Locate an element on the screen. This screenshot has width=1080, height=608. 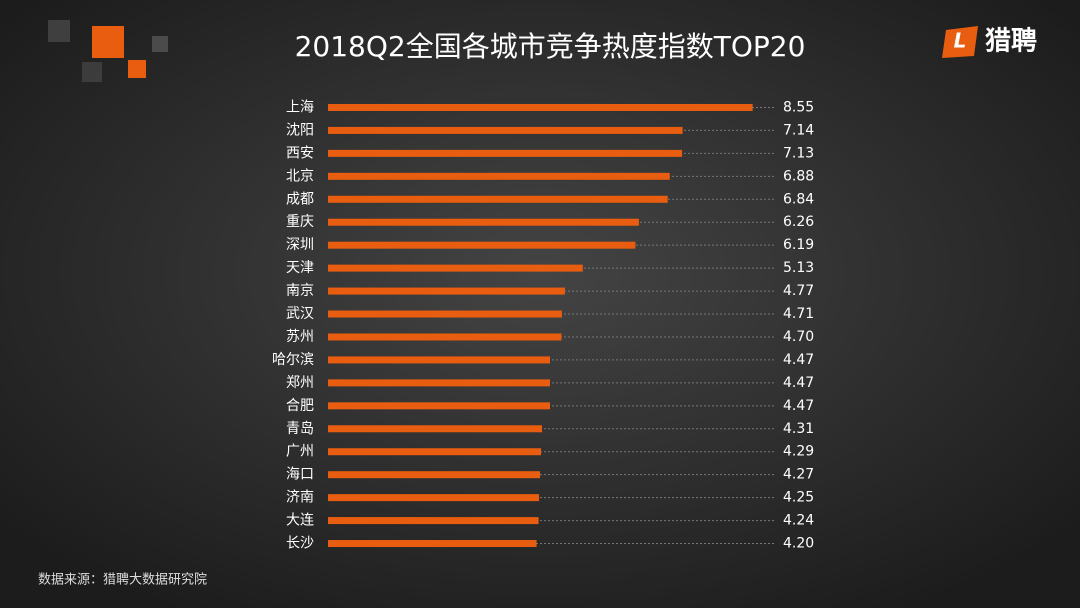
y-tick-label: 天津 is located at coordinates (300, 268).